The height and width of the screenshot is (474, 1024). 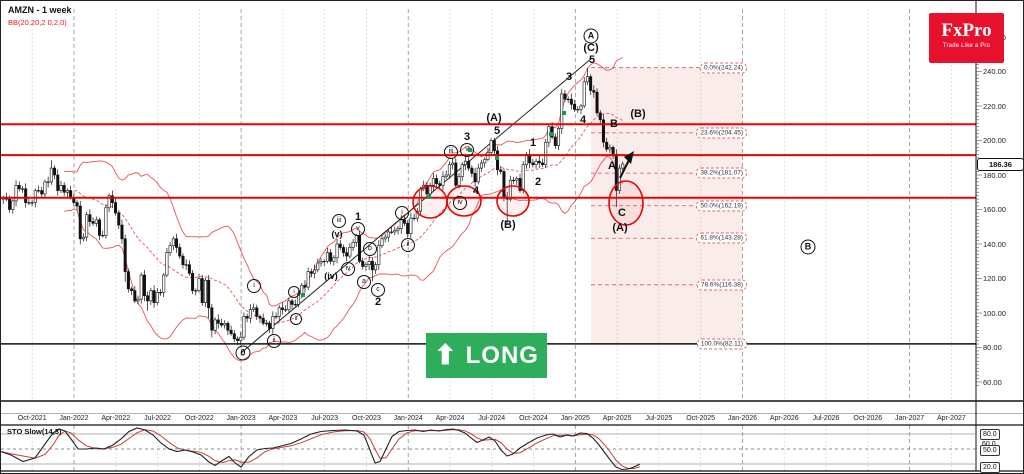 I want to click on long-signal-label: LONG, so click(x=502, y=355).